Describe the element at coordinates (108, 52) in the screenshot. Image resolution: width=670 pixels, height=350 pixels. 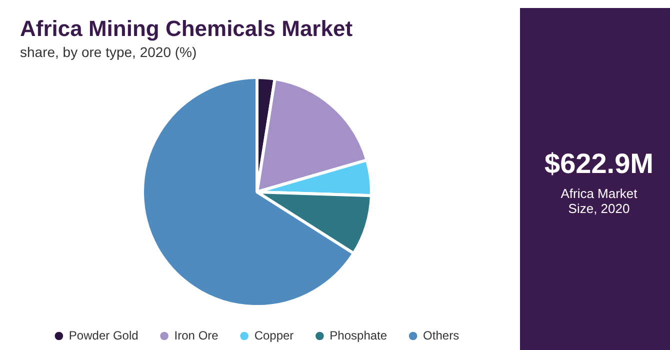
I see `chart-subtitle: share, by ore type, 2020 (%)` at that location.